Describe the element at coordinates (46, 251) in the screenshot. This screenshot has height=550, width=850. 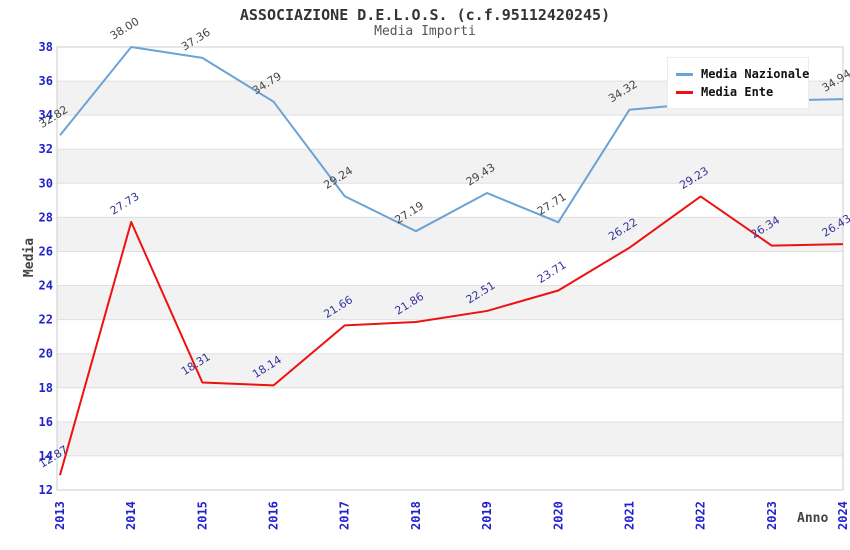
I see `y-tick-label: 26` at that location.